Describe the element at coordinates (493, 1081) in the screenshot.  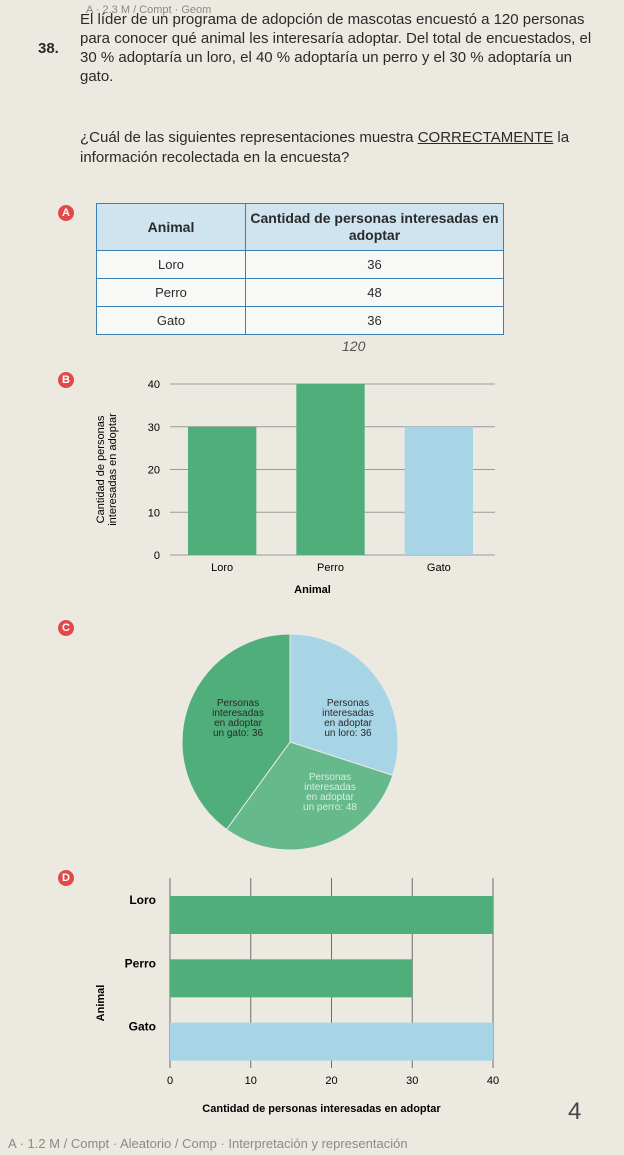
I see `x-tick-label: 40` at that location.